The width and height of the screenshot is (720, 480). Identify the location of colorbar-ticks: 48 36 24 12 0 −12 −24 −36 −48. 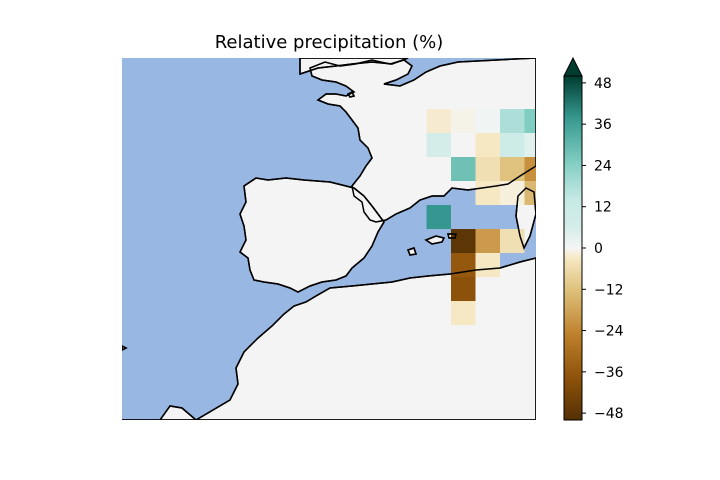
(603, 249).